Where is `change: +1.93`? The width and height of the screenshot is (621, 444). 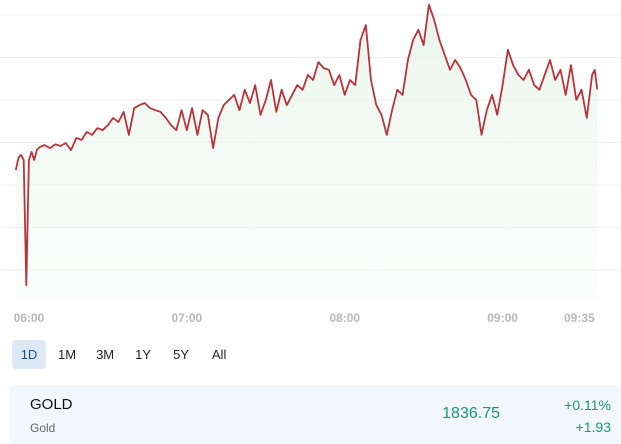 change: +1.93 is located at coordinates (593, 427).